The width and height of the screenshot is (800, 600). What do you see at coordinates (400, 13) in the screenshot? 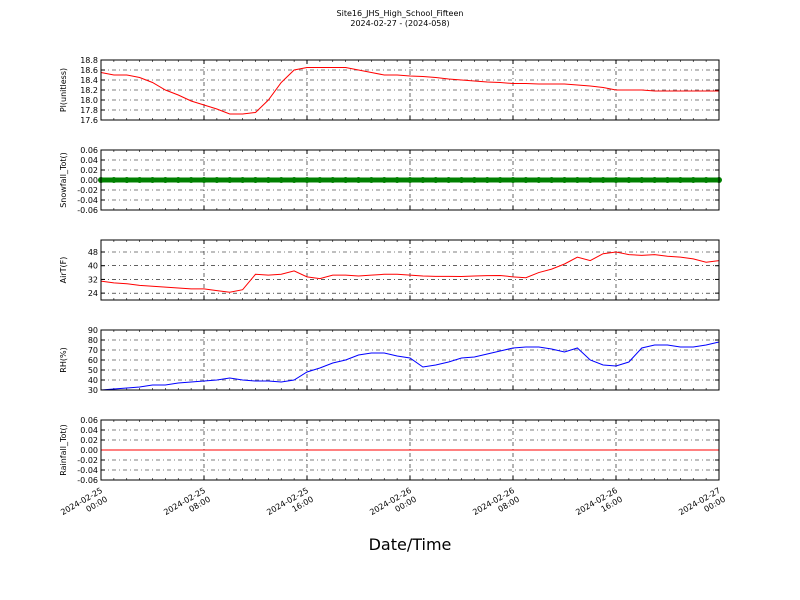
I see `chart-title: Site16_JHS_High_School_Fifteen` at bounding box center [400, 13].